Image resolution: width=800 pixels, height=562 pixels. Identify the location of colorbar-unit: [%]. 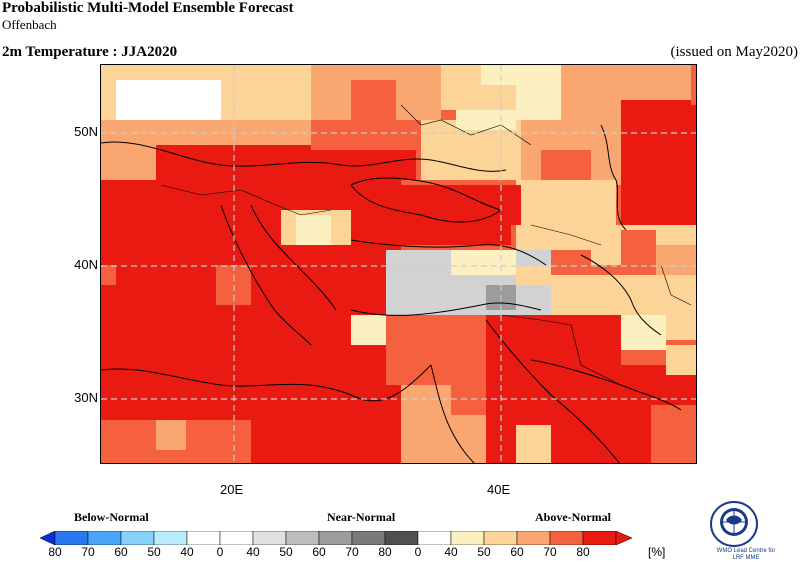
(657, 552).